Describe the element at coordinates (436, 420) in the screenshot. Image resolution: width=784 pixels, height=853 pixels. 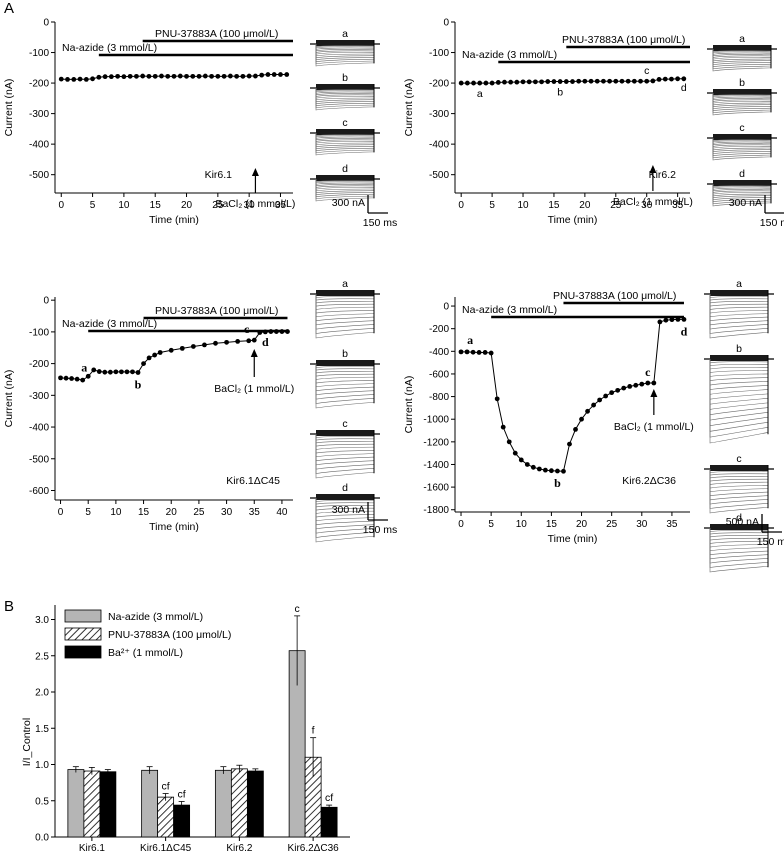
I see `y-tick-label: -1000` at that location.